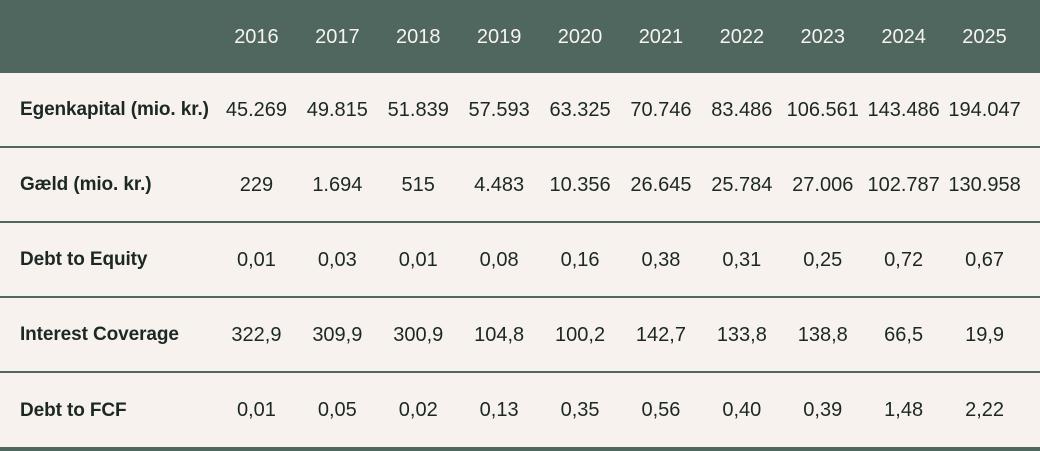 The width and height of the screenshot is (1040, 451). What do you see at coordinates (984, 184) in the screenshot?
I see `value-cell: 130.958` at bounding box center [984, 184].